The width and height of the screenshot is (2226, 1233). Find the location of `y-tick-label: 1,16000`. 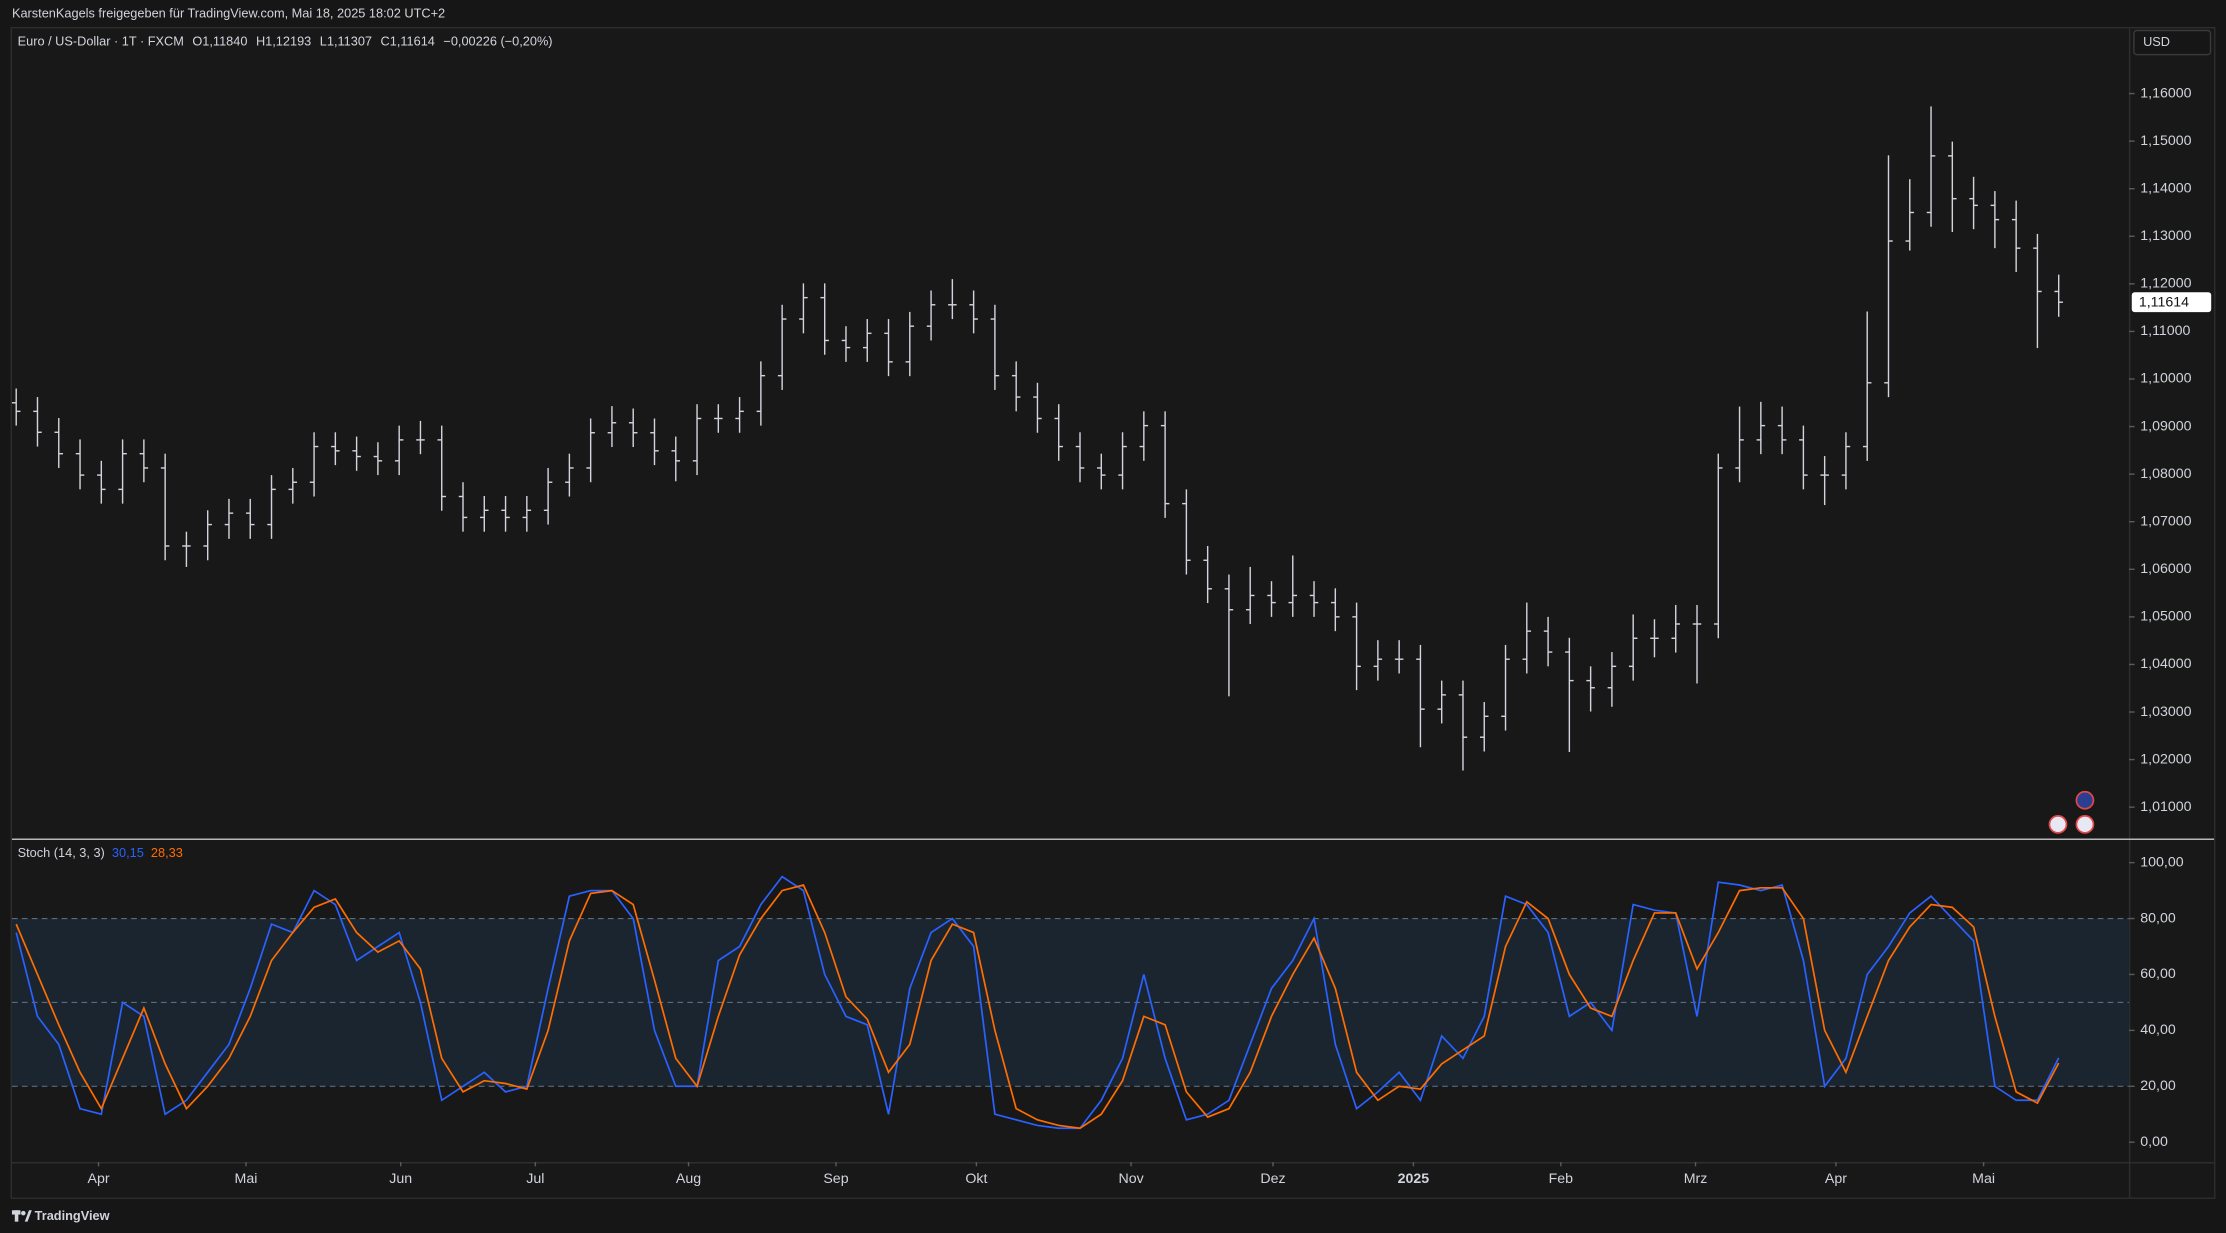

y-tick-label: 1,16000 is located at coordinates (2165, 93).